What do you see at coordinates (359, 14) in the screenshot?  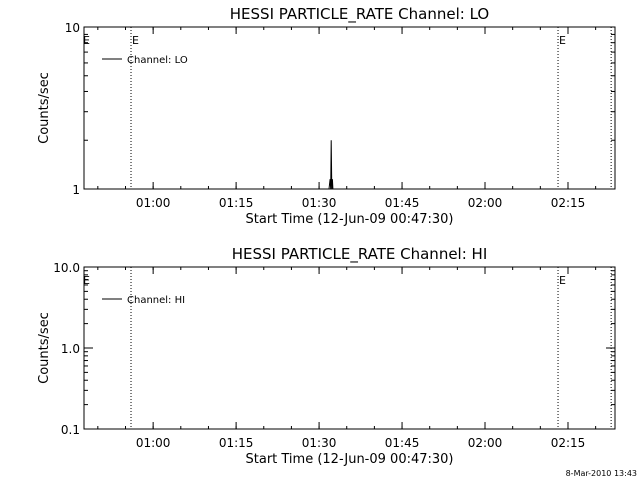 I see `chart-title: HESSI PARTICLE_RATE Channel: LO` at bounding box center [359, 14].